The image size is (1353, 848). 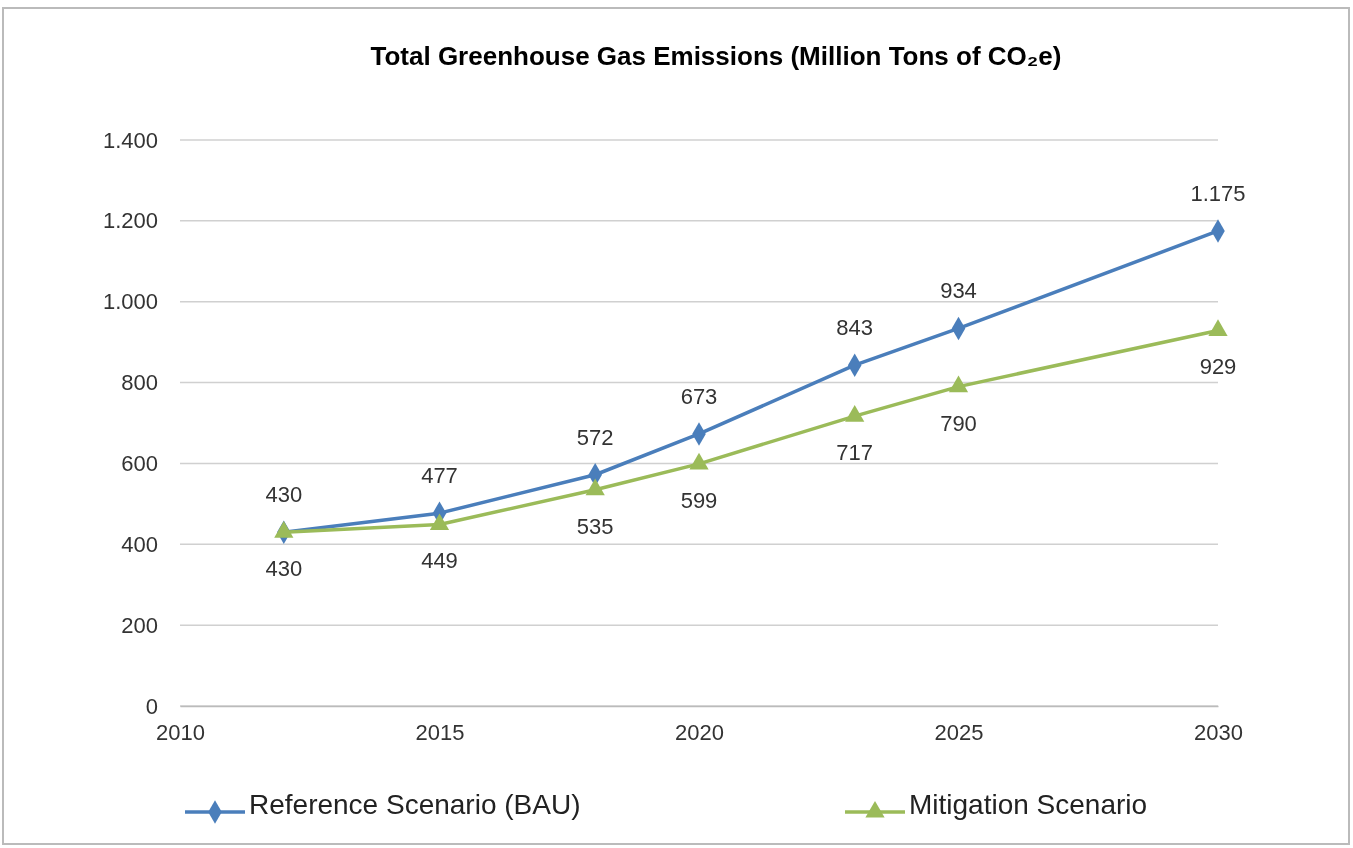 What do you see at coordinates (180, 732) in the screenshot?
I see `x-tick-label: 2010` at bounding box center [180, 732].